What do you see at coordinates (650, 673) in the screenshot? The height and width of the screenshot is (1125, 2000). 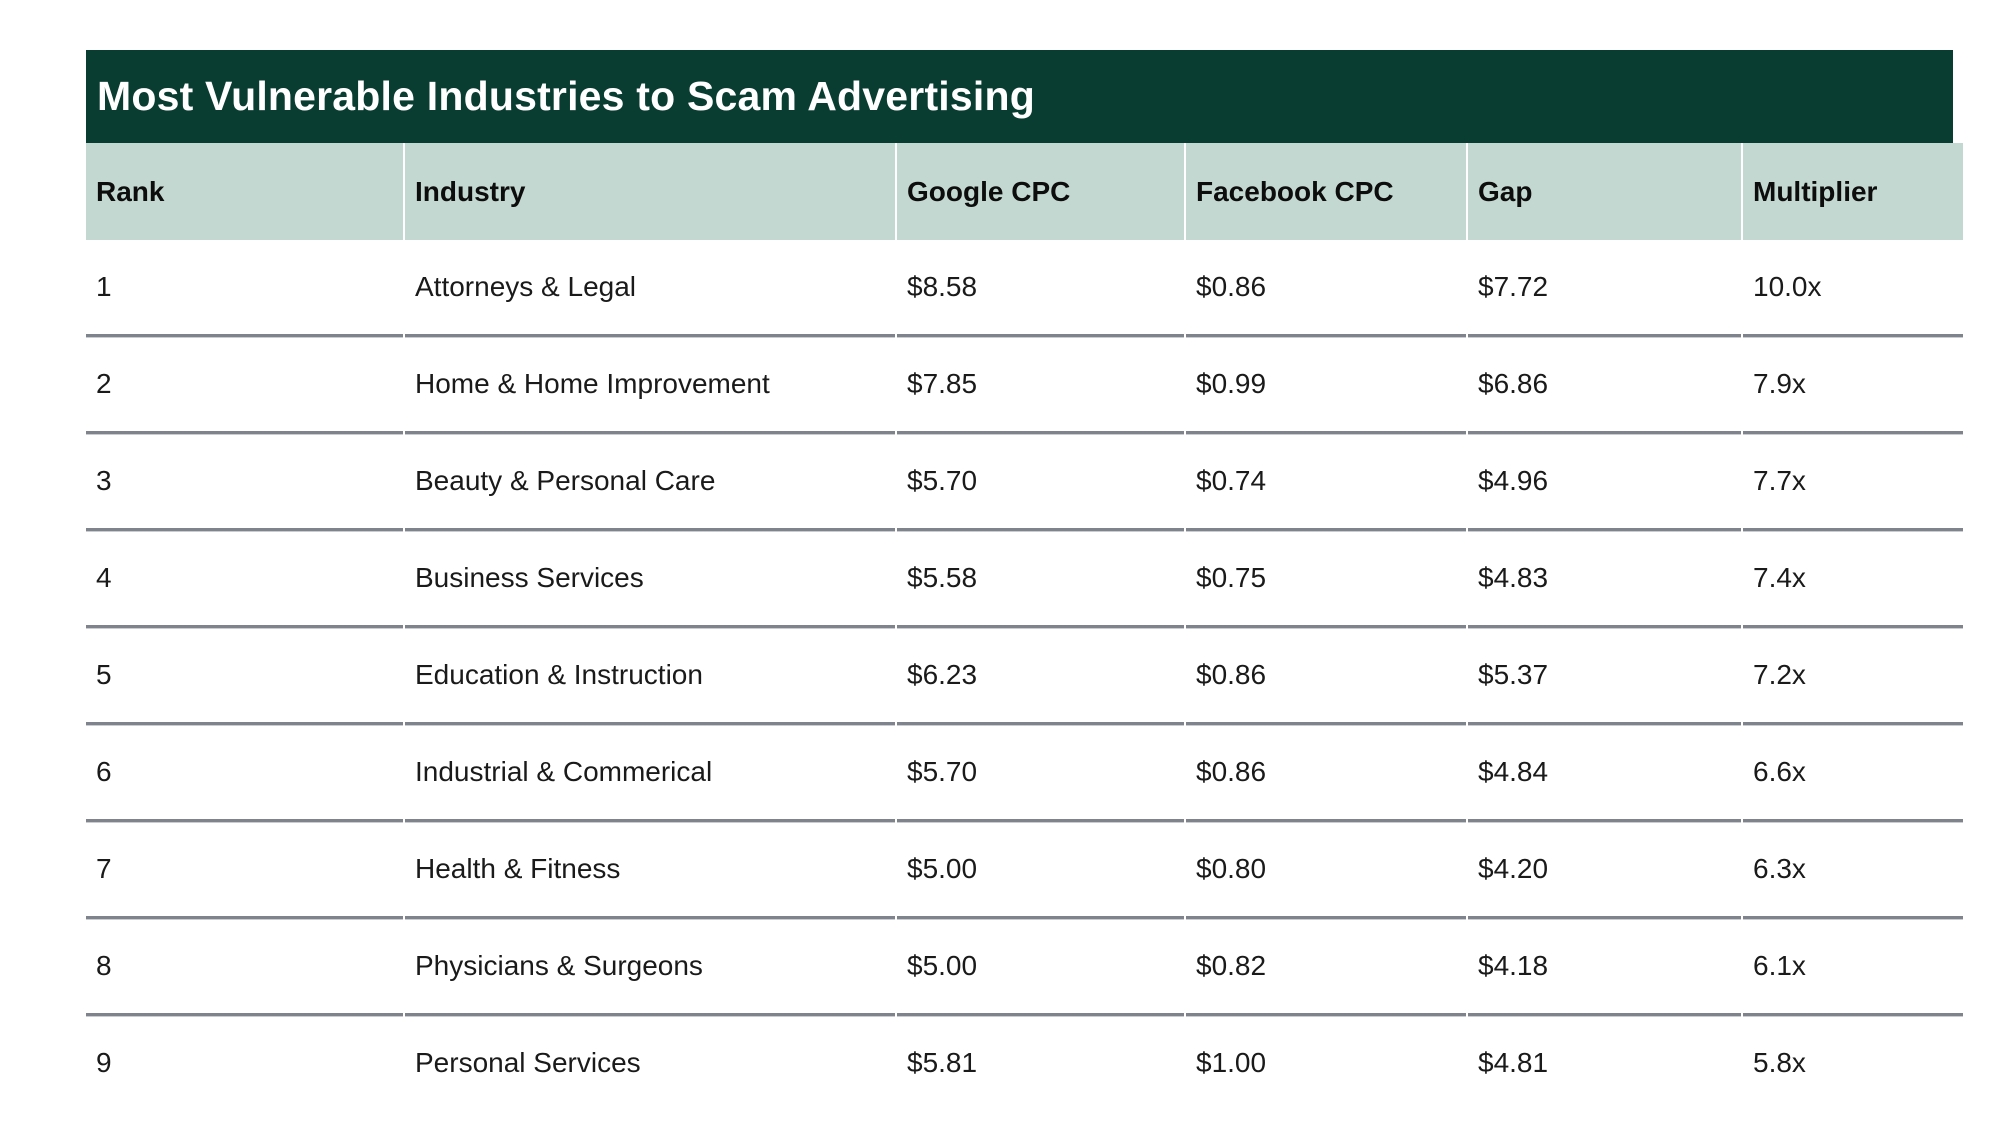 I see `industry-cell: Education & Instruction` at bounding box center [650, 673].